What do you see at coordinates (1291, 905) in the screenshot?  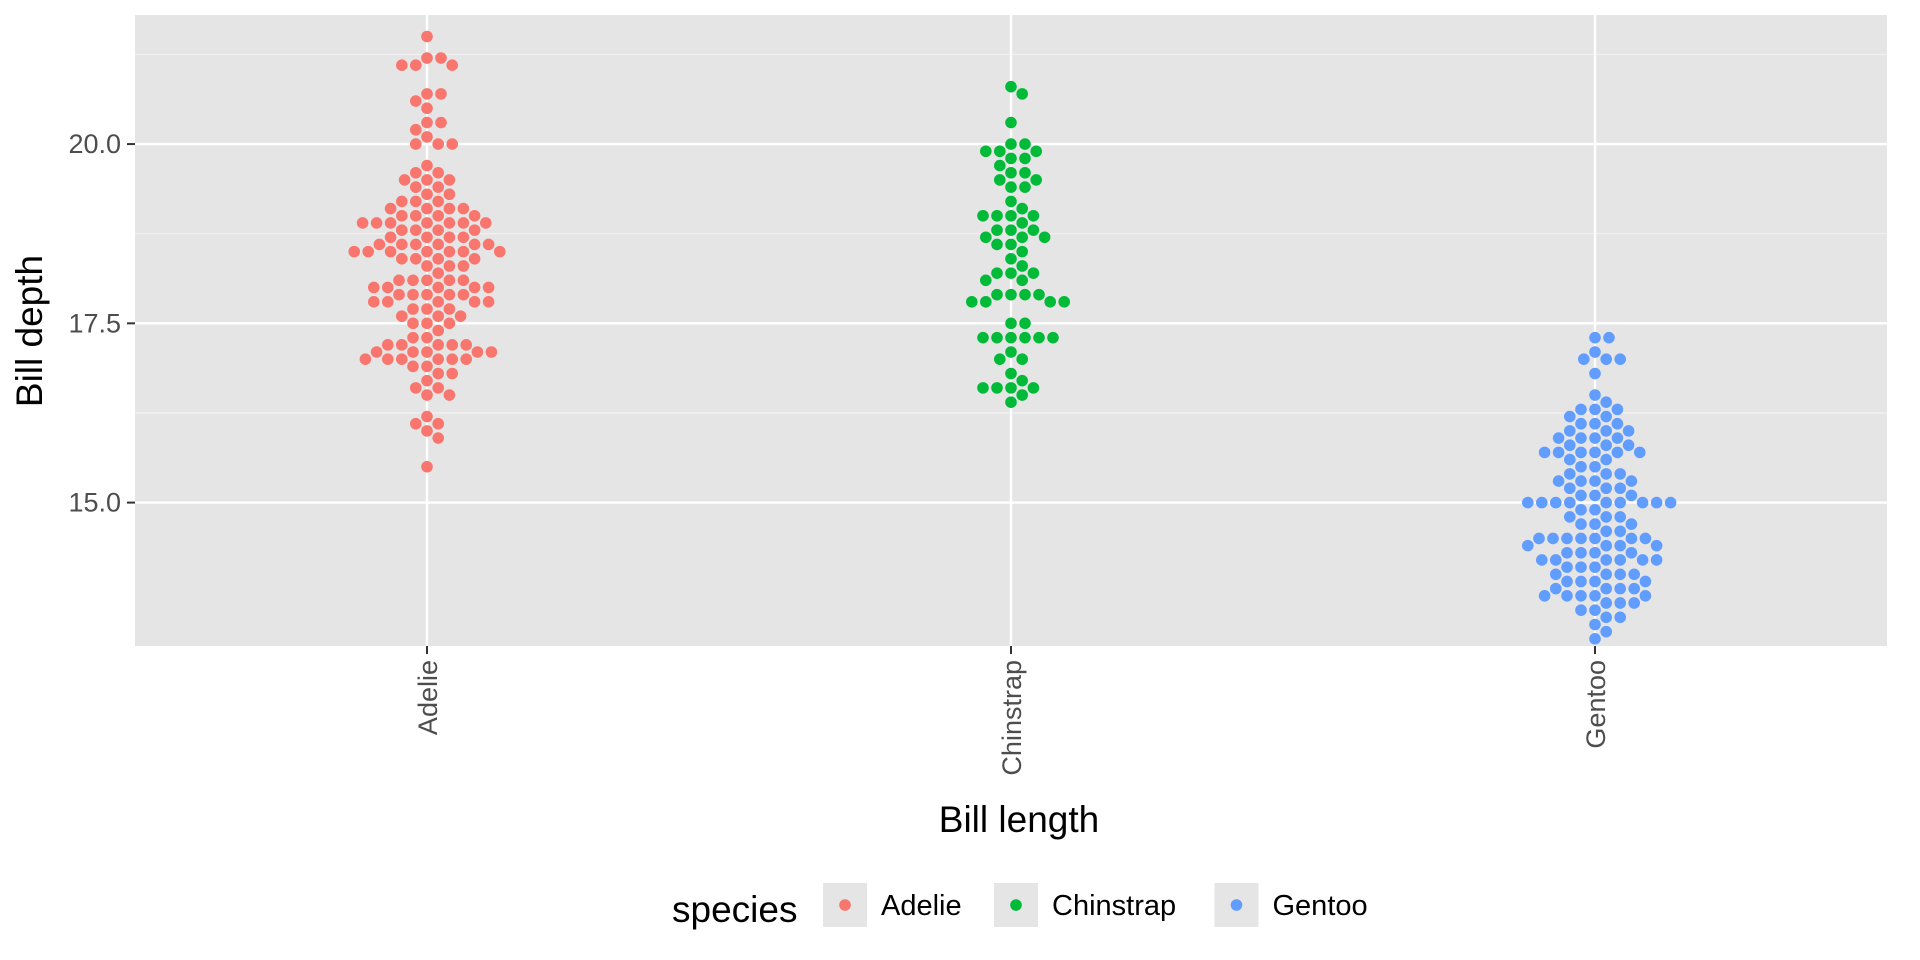 I see `legend-item-gentoo: Gentoo` at bounding box center [1291, 905].